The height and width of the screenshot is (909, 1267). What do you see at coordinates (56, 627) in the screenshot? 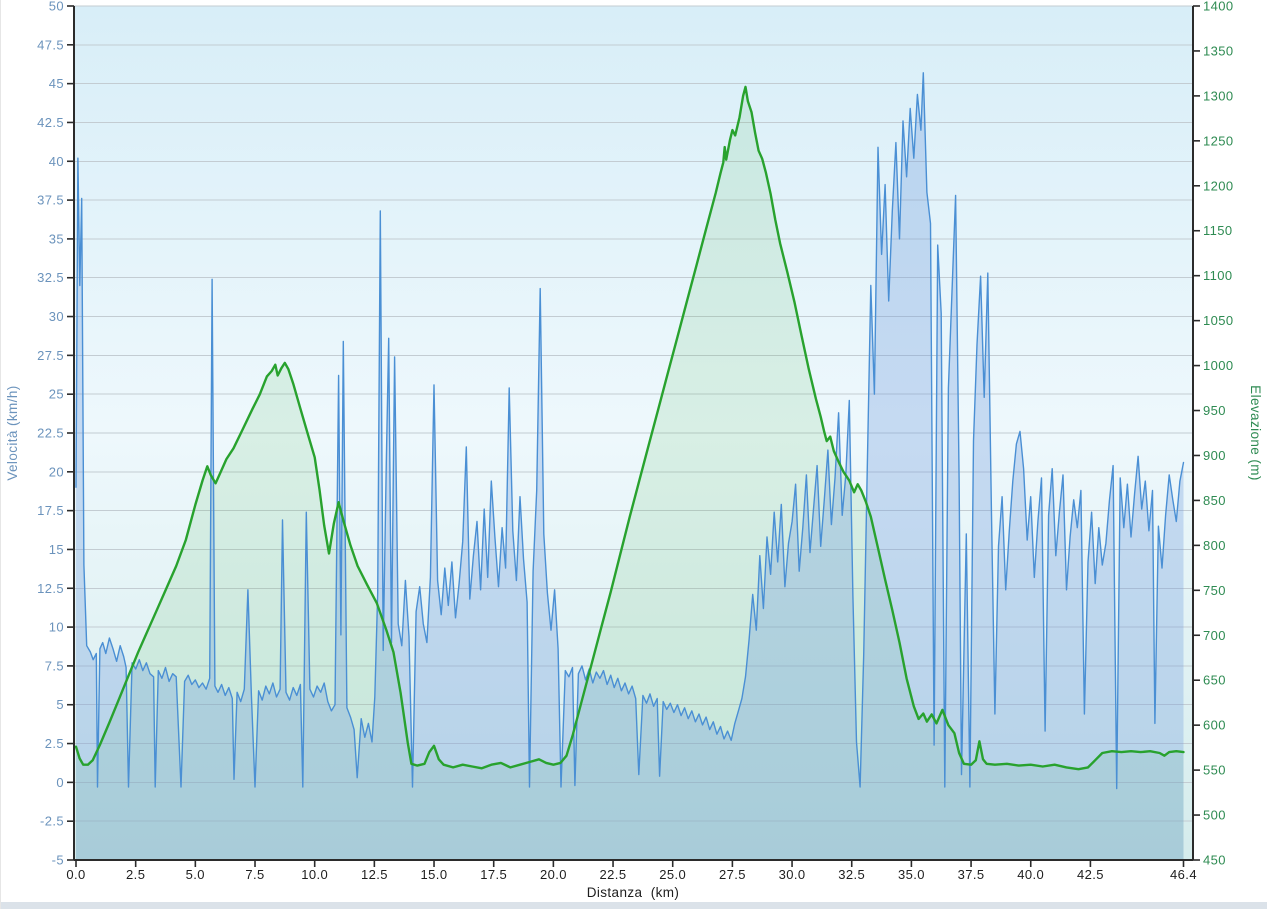
I see `left-tick-label: 10` at bounding box center [56, 627].